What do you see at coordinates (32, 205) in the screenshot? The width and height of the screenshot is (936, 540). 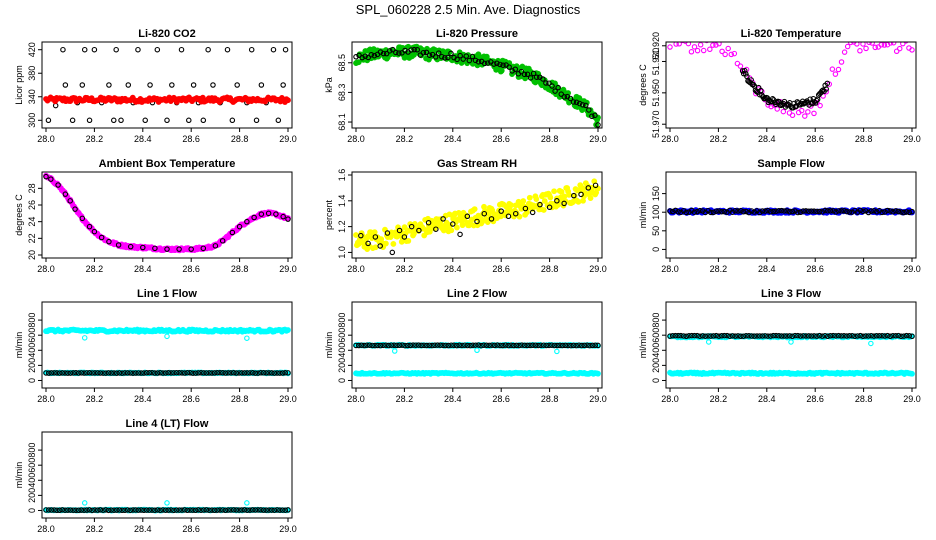 I see `y-tick-label: 26` at bounding box center [32, 205].